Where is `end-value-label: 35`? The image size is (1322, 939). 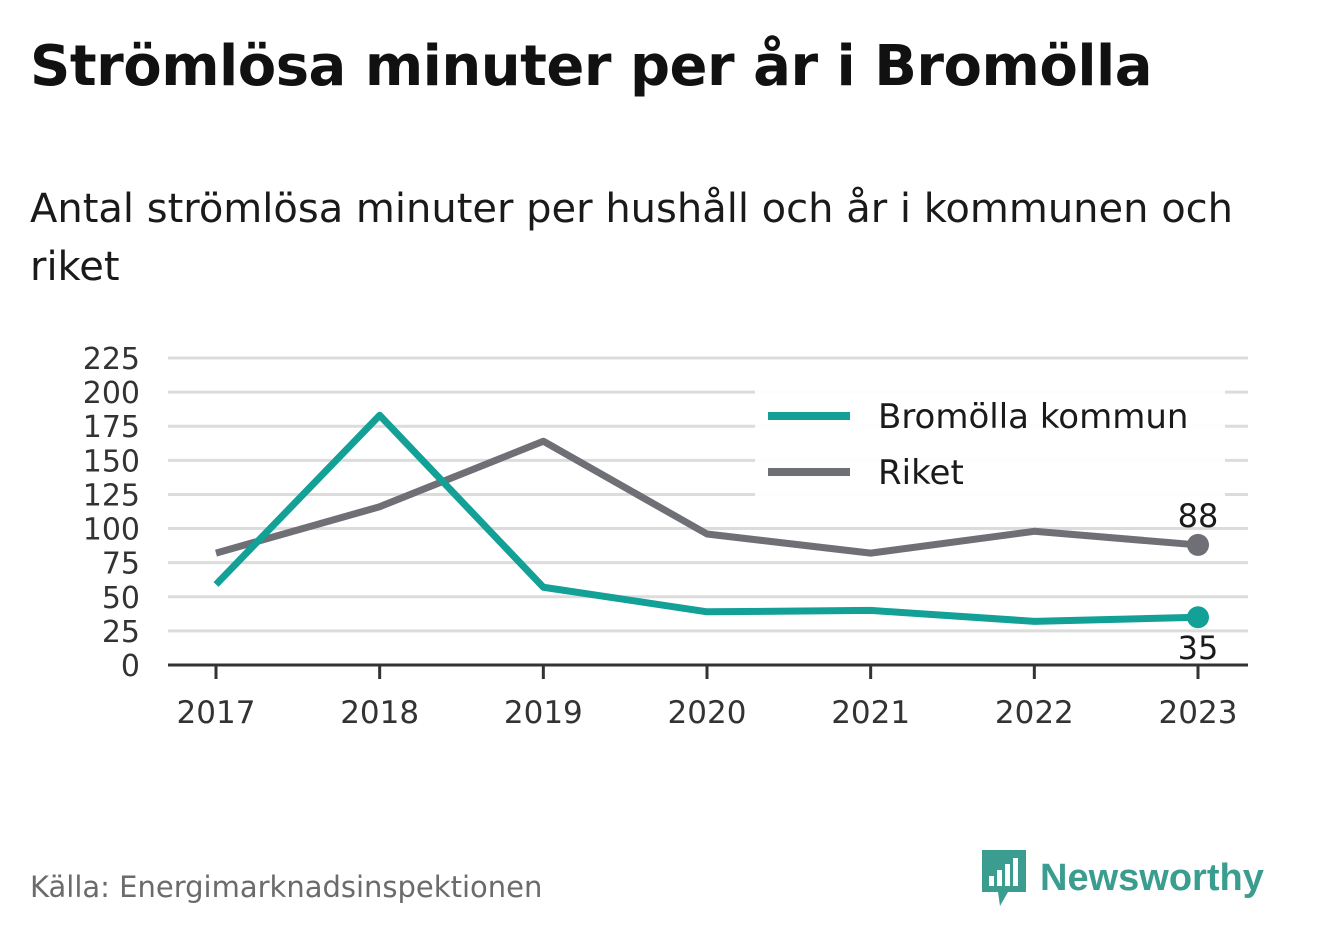 end-value-label: 35 is located at coordinates (1198, 648).